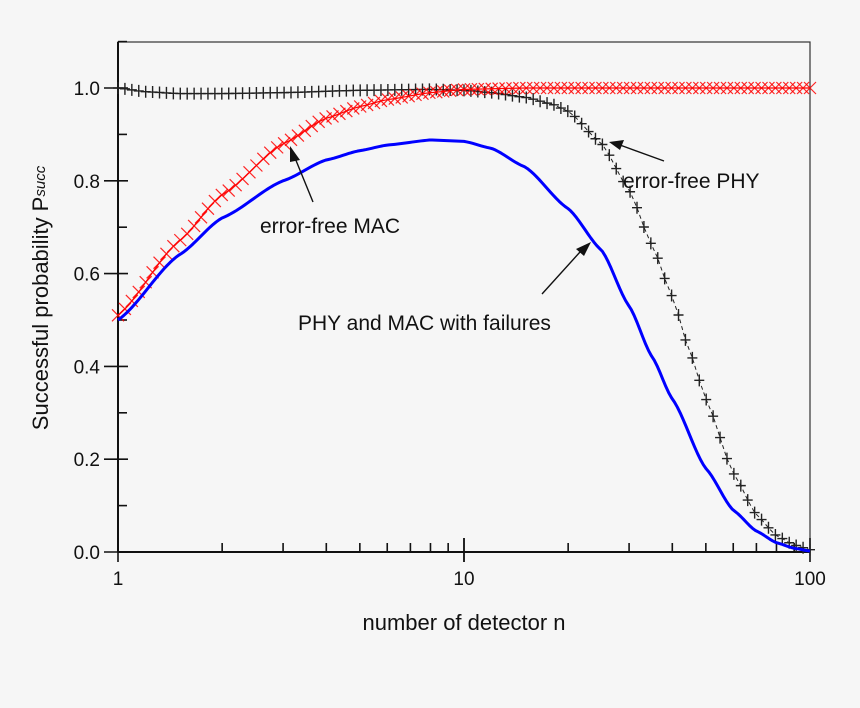 The width and height of the screenshot is (860, 708). I want to click on svg-text: 10, so click(463, 579).